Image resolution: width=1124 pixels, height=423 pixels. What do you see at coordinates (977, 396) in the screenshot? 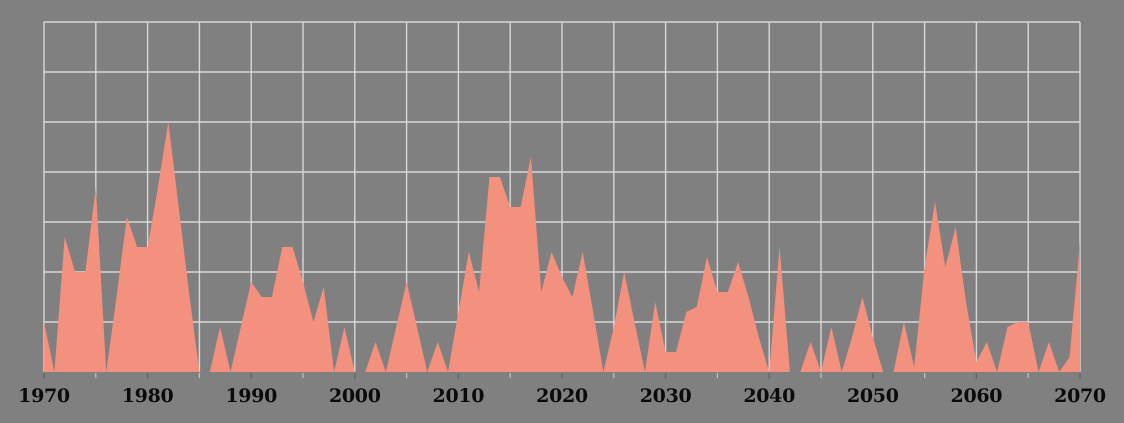
I see `x-tick-label: 2060` at bounding box center [977, 396].